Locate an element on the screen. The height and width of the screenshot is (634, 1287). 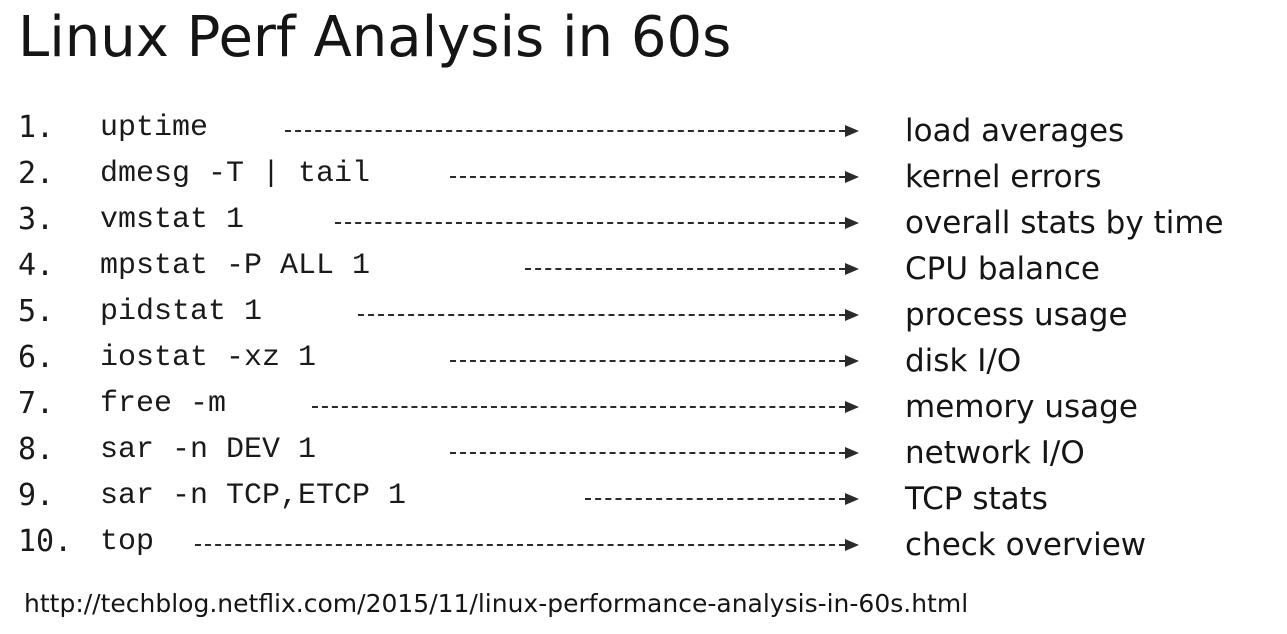
command-text: top is located at coordinates (127, 542).